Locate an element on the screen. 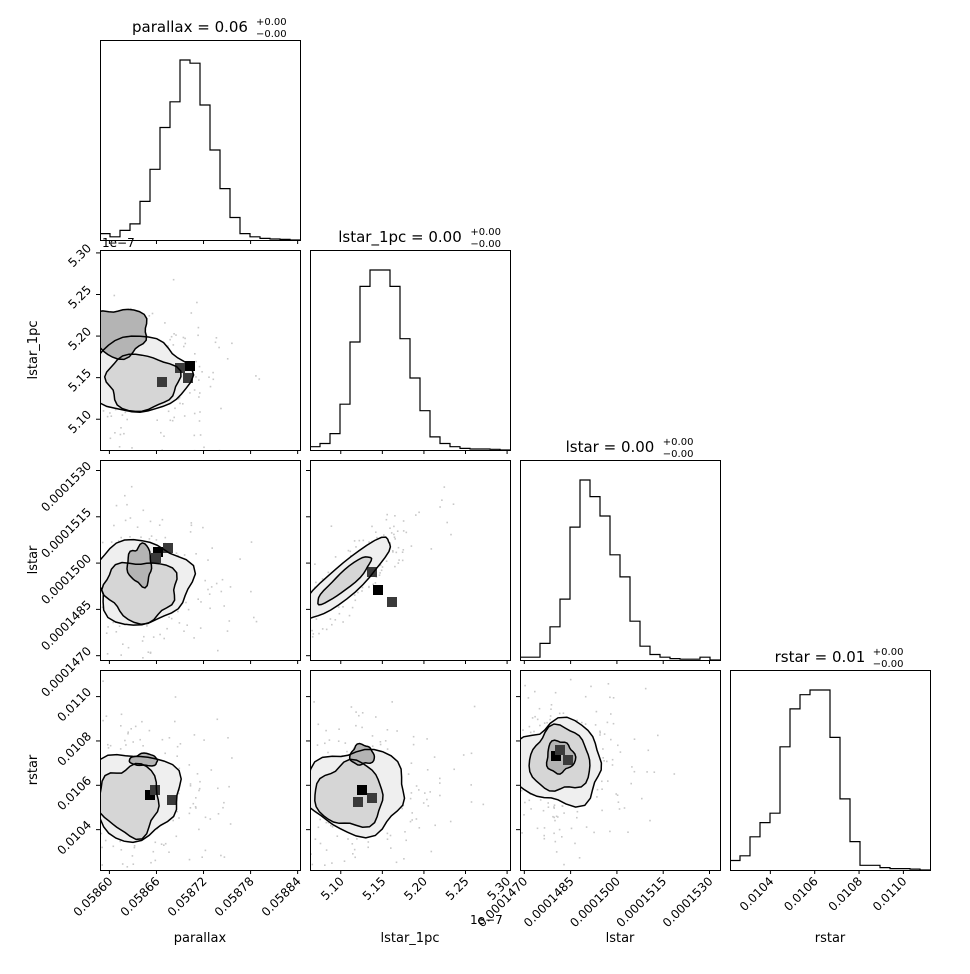 The width and height of the screenshot is (970, 974). y-tick-label: 0.0110 is located at coordinates (75, 705).